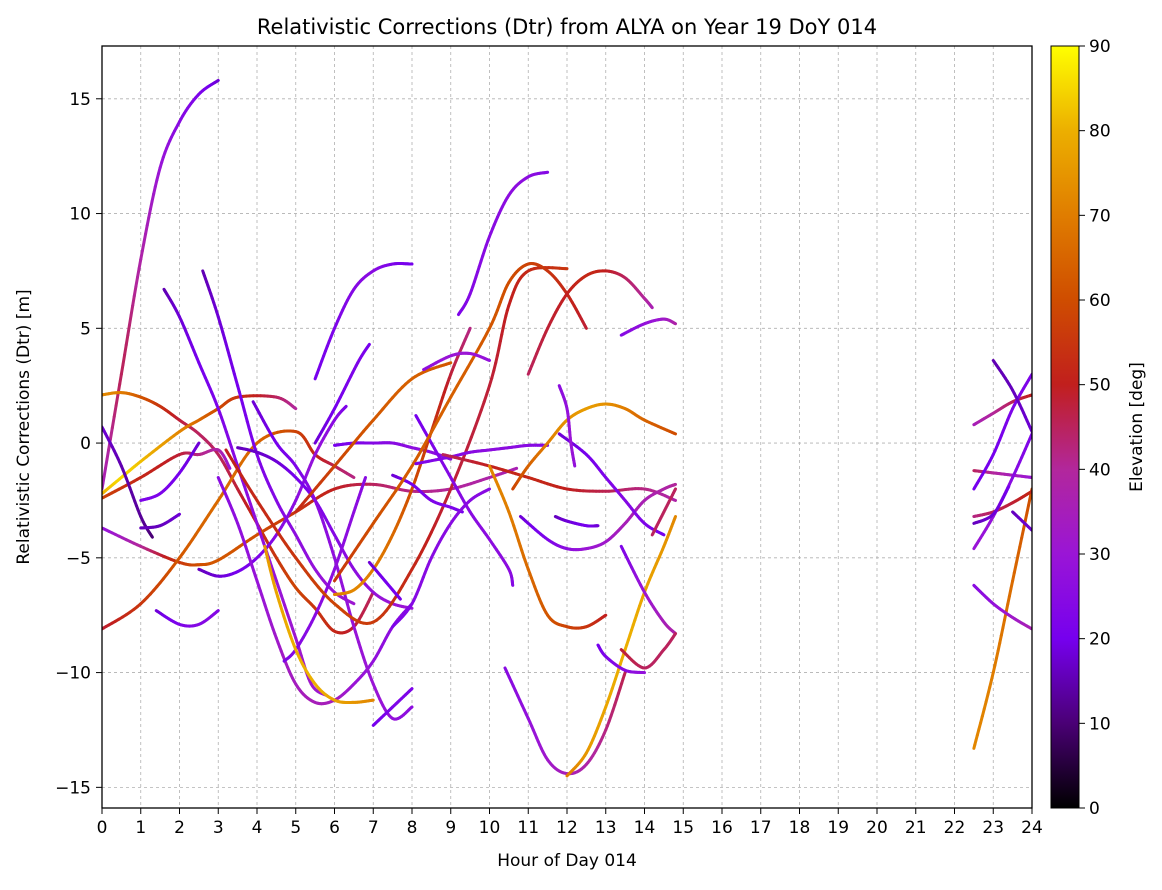  What do you see at coordinates (490, 828) in the screenshot?
I see `x-tick-label: 10` at bounding box center [490, 828].